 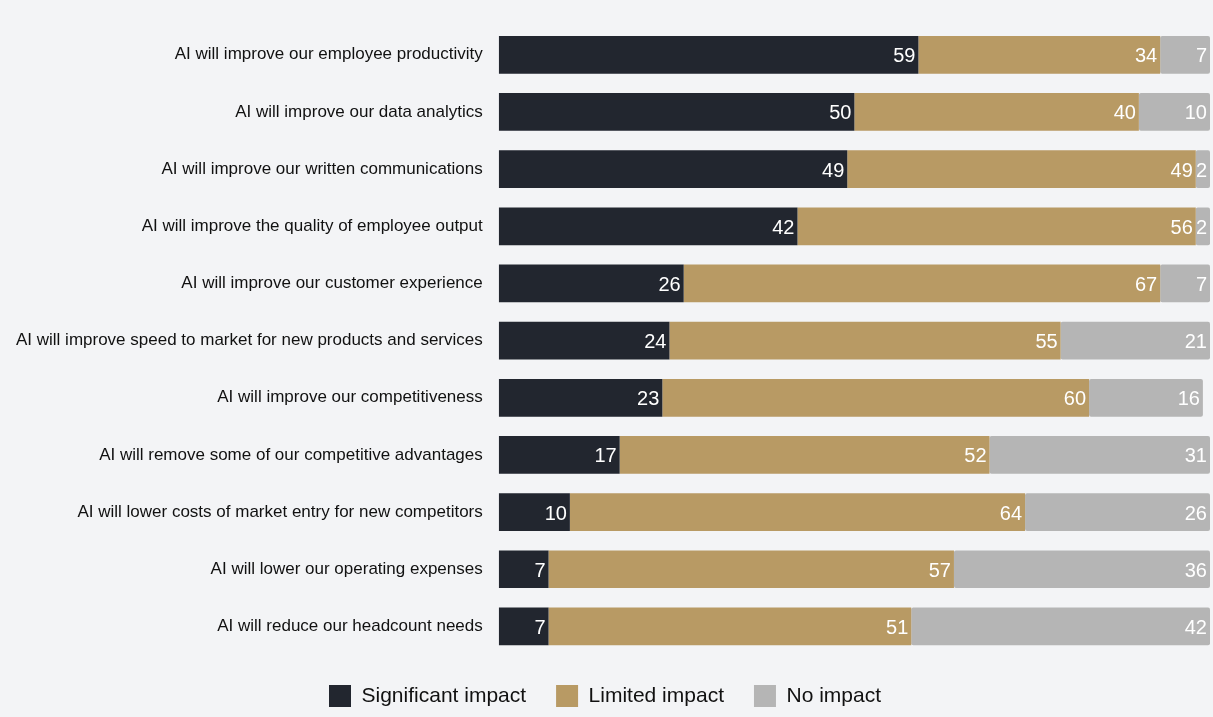 What do you see at coordinates (1075, 398) in the screenshot?
I see `data-label: 60` at bounding box center [1075, 398].